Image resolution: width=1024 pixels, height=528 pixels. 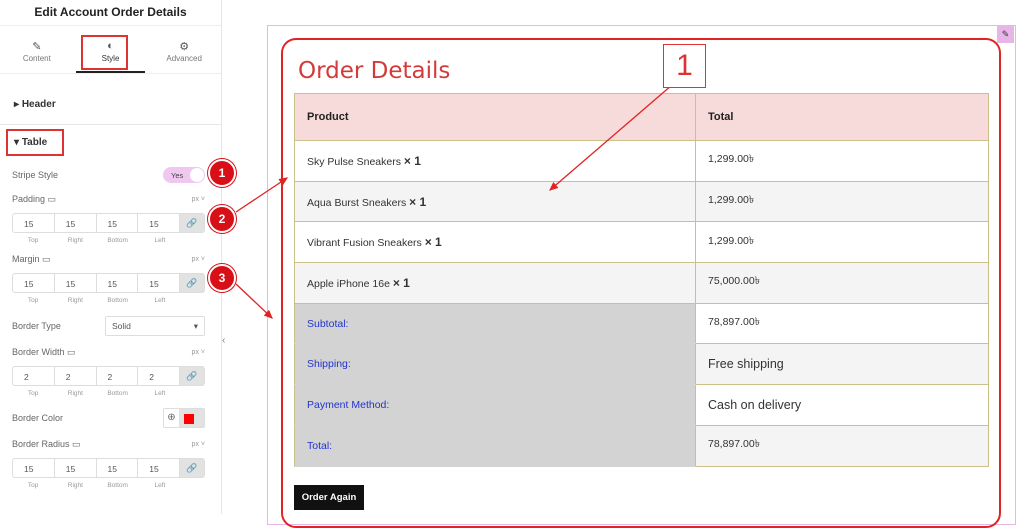 What do you see at coordinates (118, 376) in the screenshot?
I see `border-width-bottom: 2` at bounding box center [118, 376].